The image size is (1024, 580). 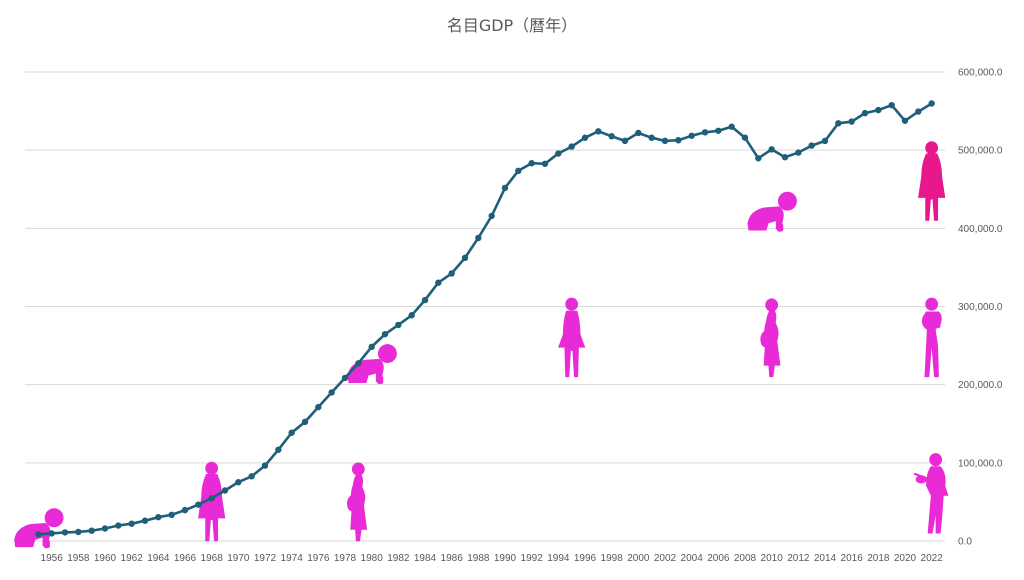 What do you see at coordinates (665, 558) in the screenshot?
I see `x-tick-label: 2002` at bounding box center [665, 558].